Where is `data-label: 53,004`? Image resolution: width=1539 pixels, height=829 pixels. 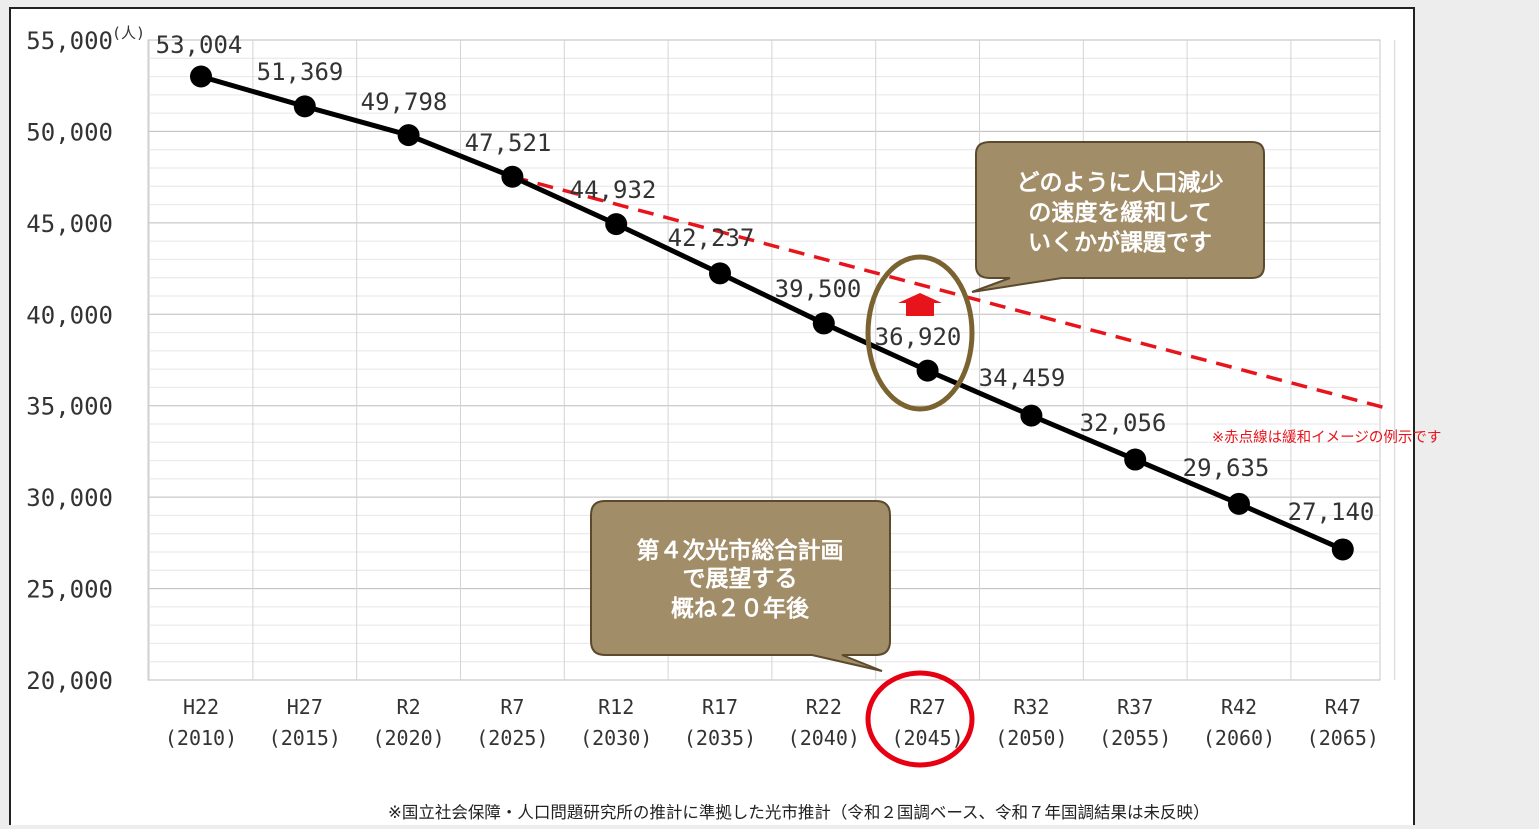
data-label: 53,004 is located at coordinates (199, 45).